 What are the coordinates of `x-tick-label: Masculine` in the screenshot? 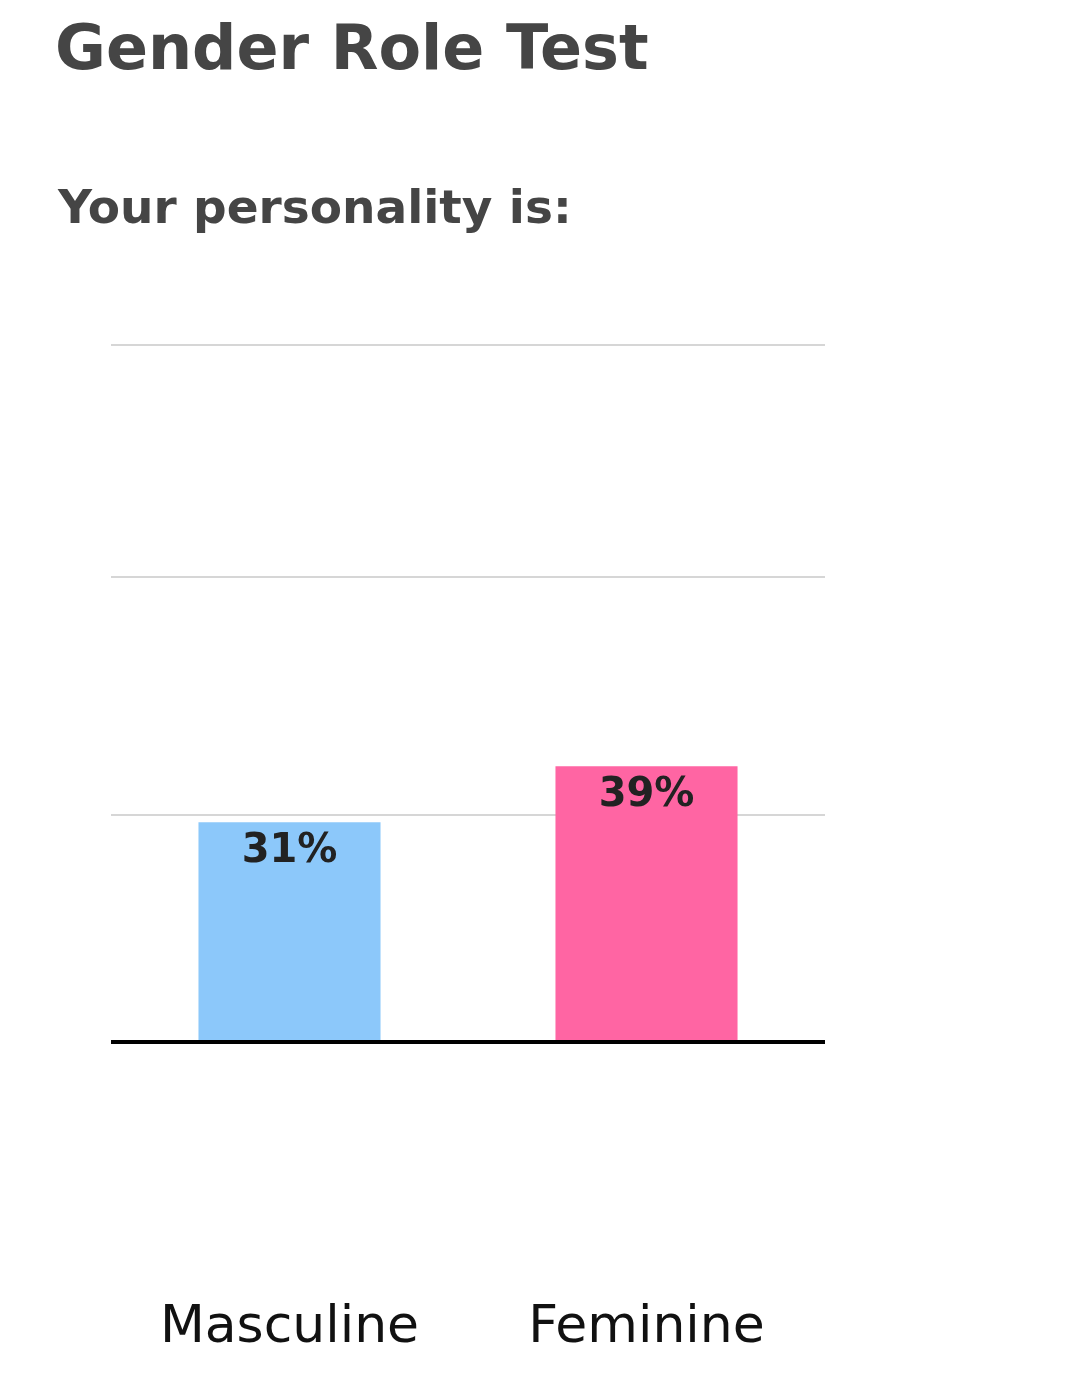 It's located at (289, 1324).